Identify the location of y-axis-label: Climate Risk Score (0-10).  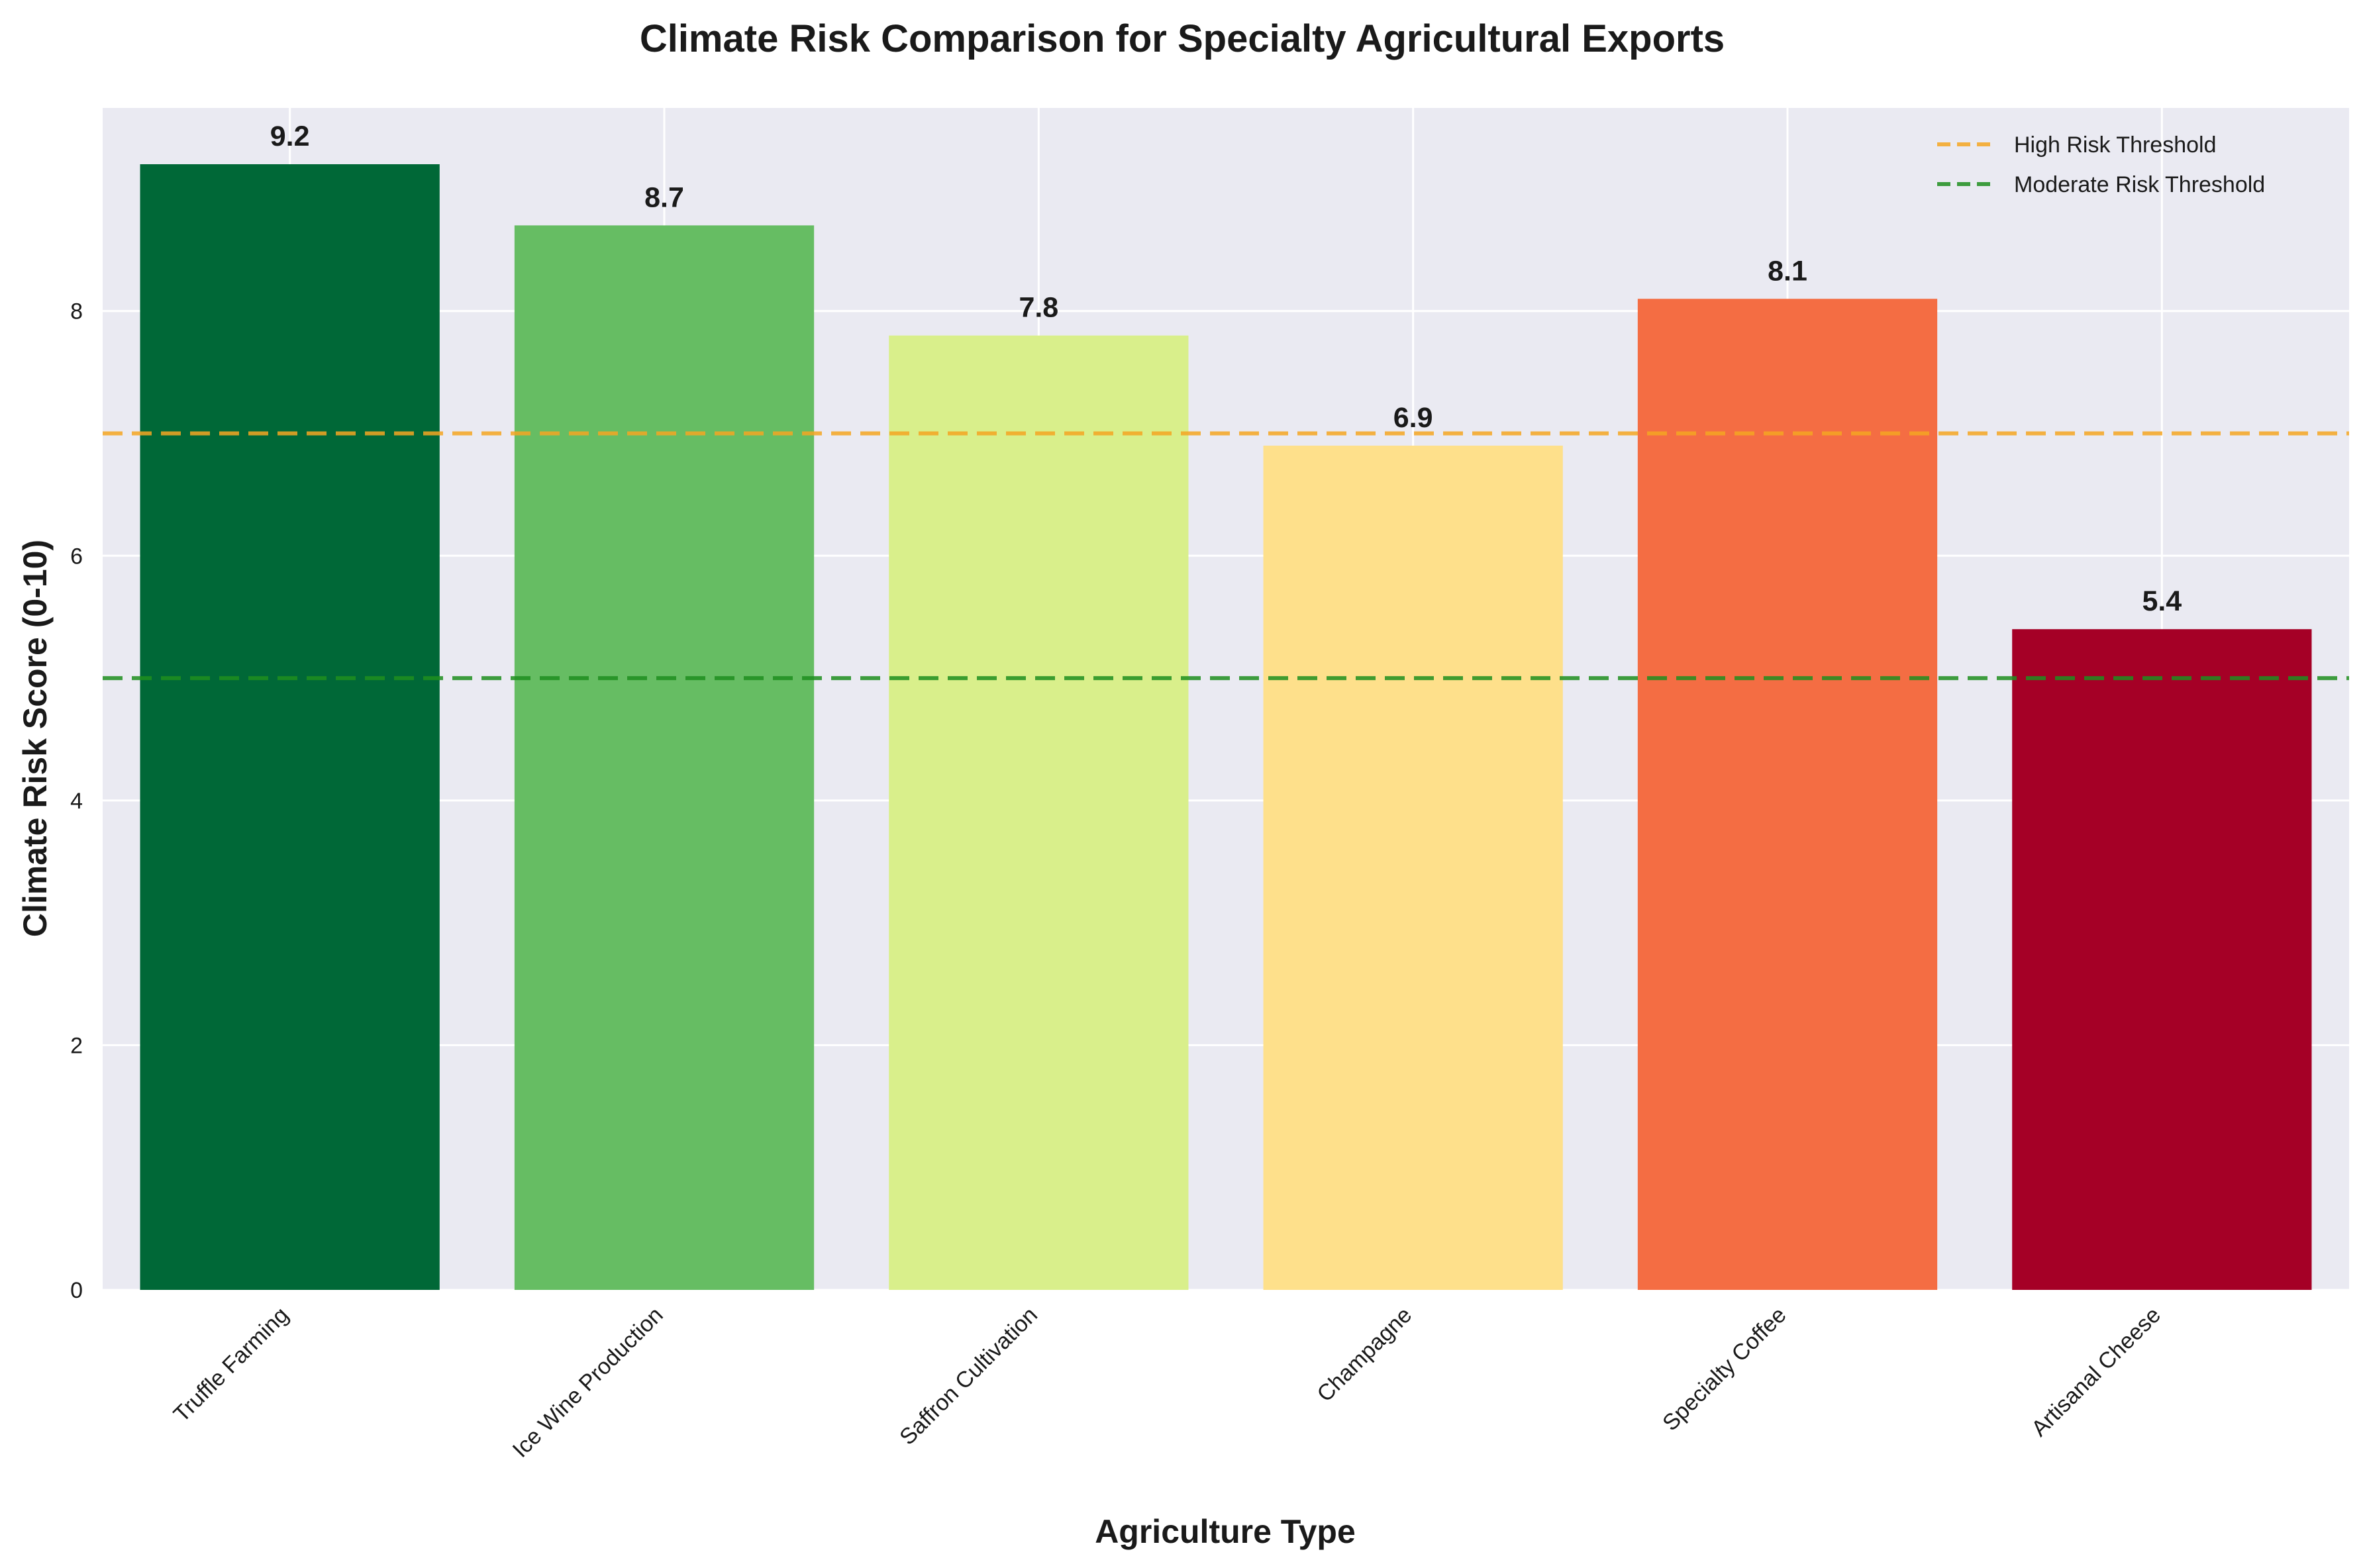
(35, 738).